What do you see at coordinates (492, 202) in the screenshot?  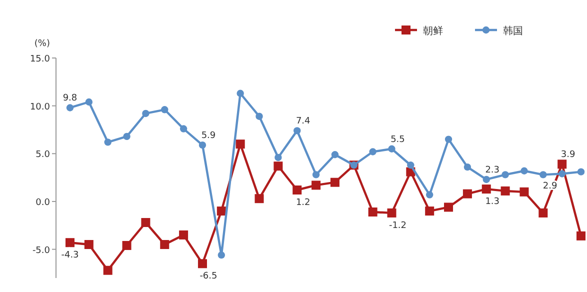 I see `data-label: 1.3` at bounding box center [492, 202].